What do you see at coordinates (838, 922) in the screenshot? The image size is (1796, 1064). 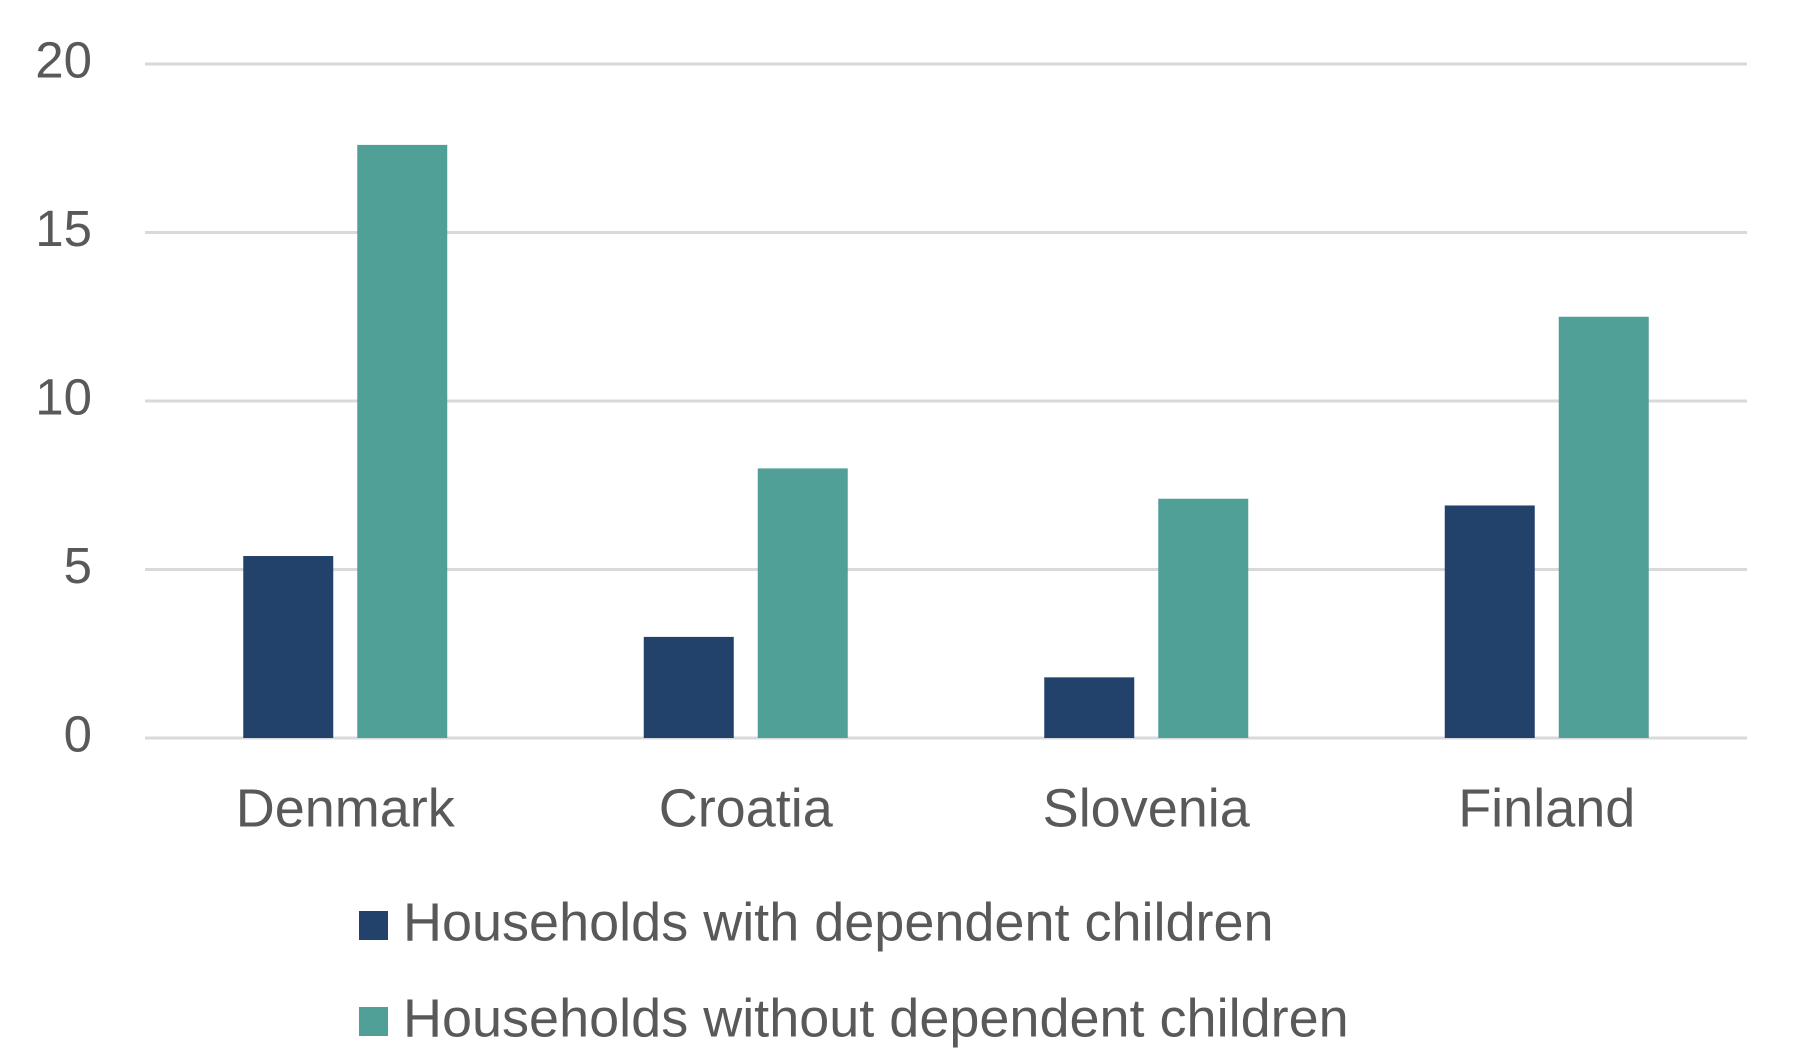 I see `legend-label: Households with dependent children` at bounding box center [838, 922].